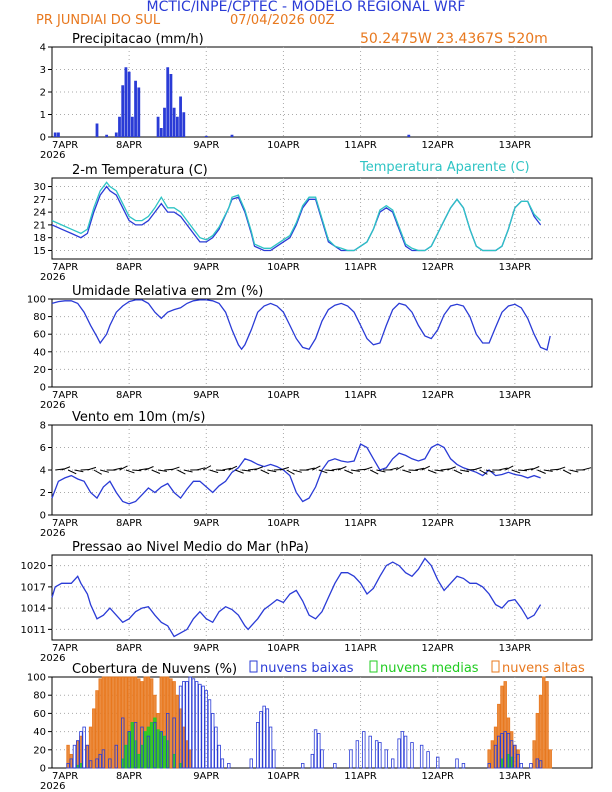 The height and width of the screenshot is (792, 612). What do you see at coordinates (437, 145) in the screenshot?
I see `precip-x-tick-label: 12APR` at bounding box center [437, 145].